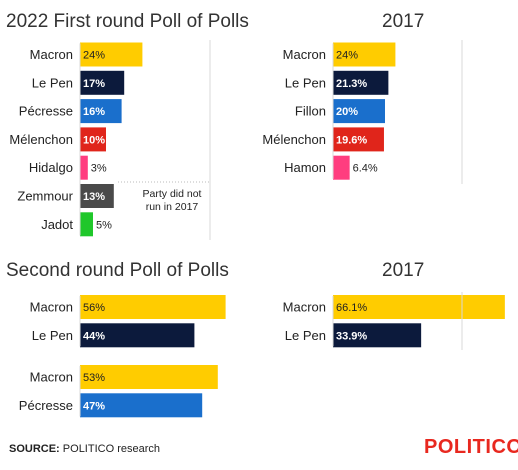  I want to click on first-round-2022-melenchon-bar, so click(93, 139).